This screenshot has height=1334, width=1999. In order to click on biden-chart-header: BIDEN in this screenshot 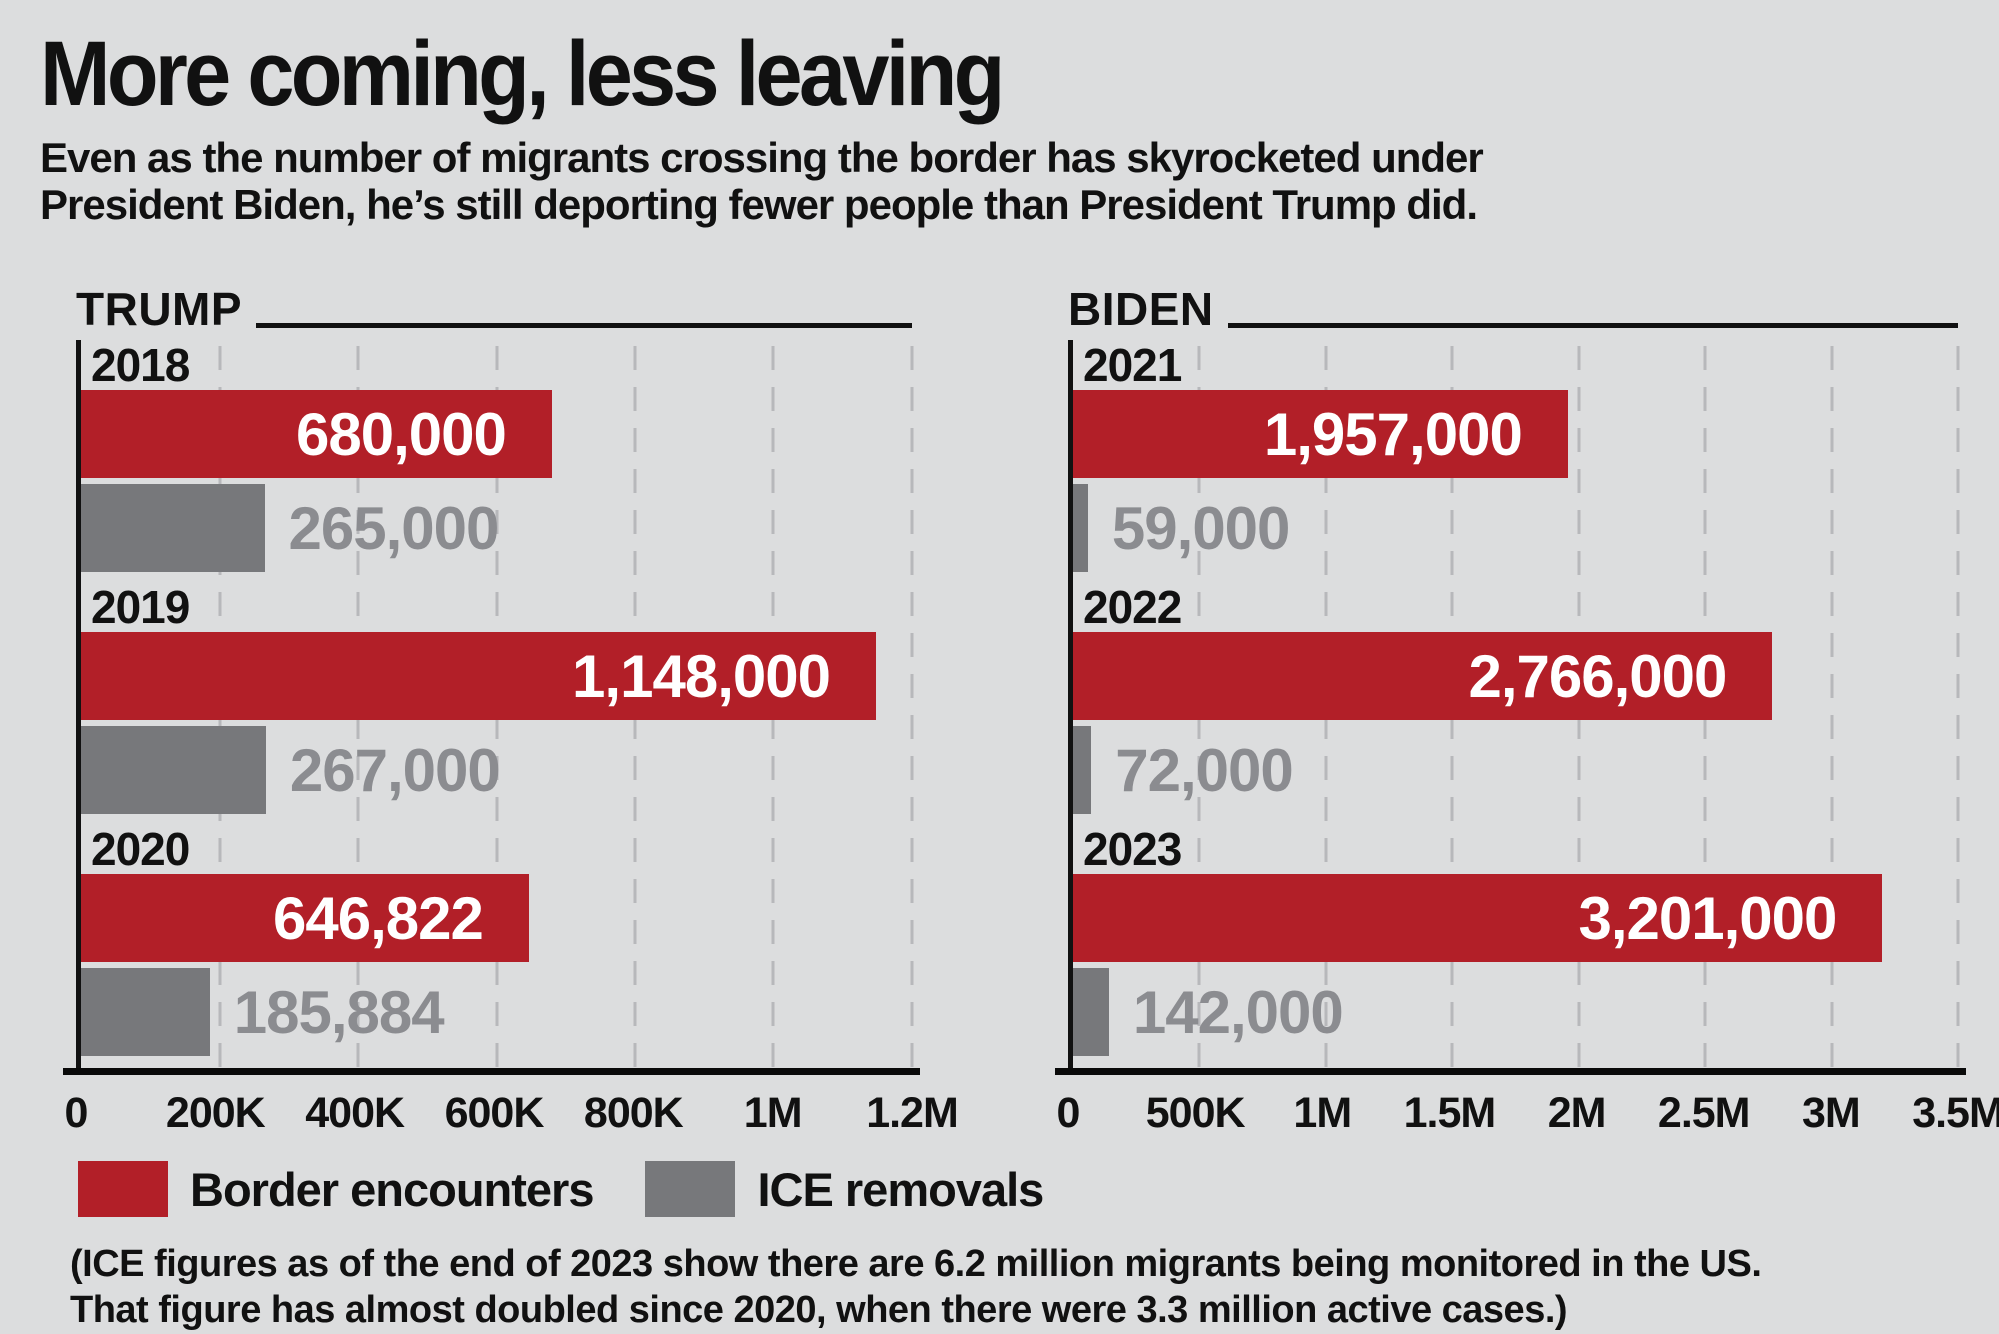, I will do `click(1513, 306)`.